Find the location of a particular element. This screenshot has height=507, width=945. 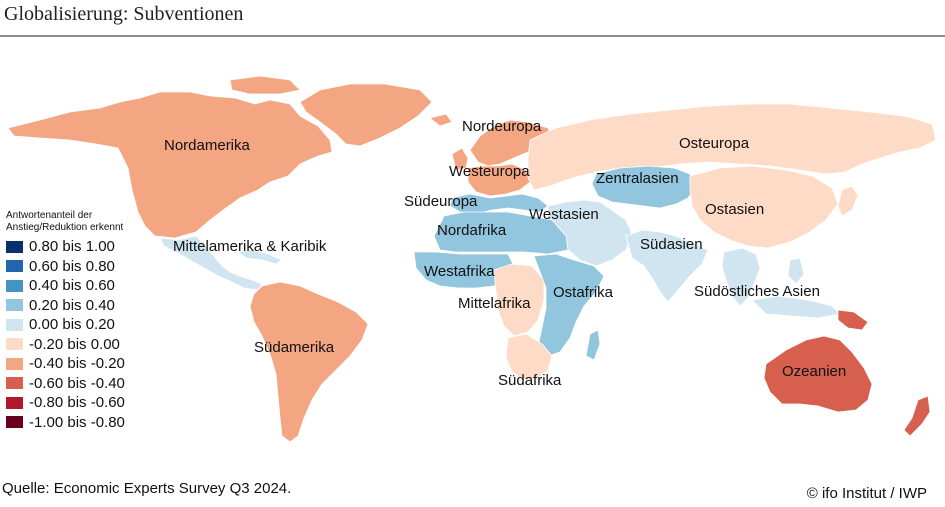

legend-label: 0.20 bis 0.40 is located at coordinates (72, 305).